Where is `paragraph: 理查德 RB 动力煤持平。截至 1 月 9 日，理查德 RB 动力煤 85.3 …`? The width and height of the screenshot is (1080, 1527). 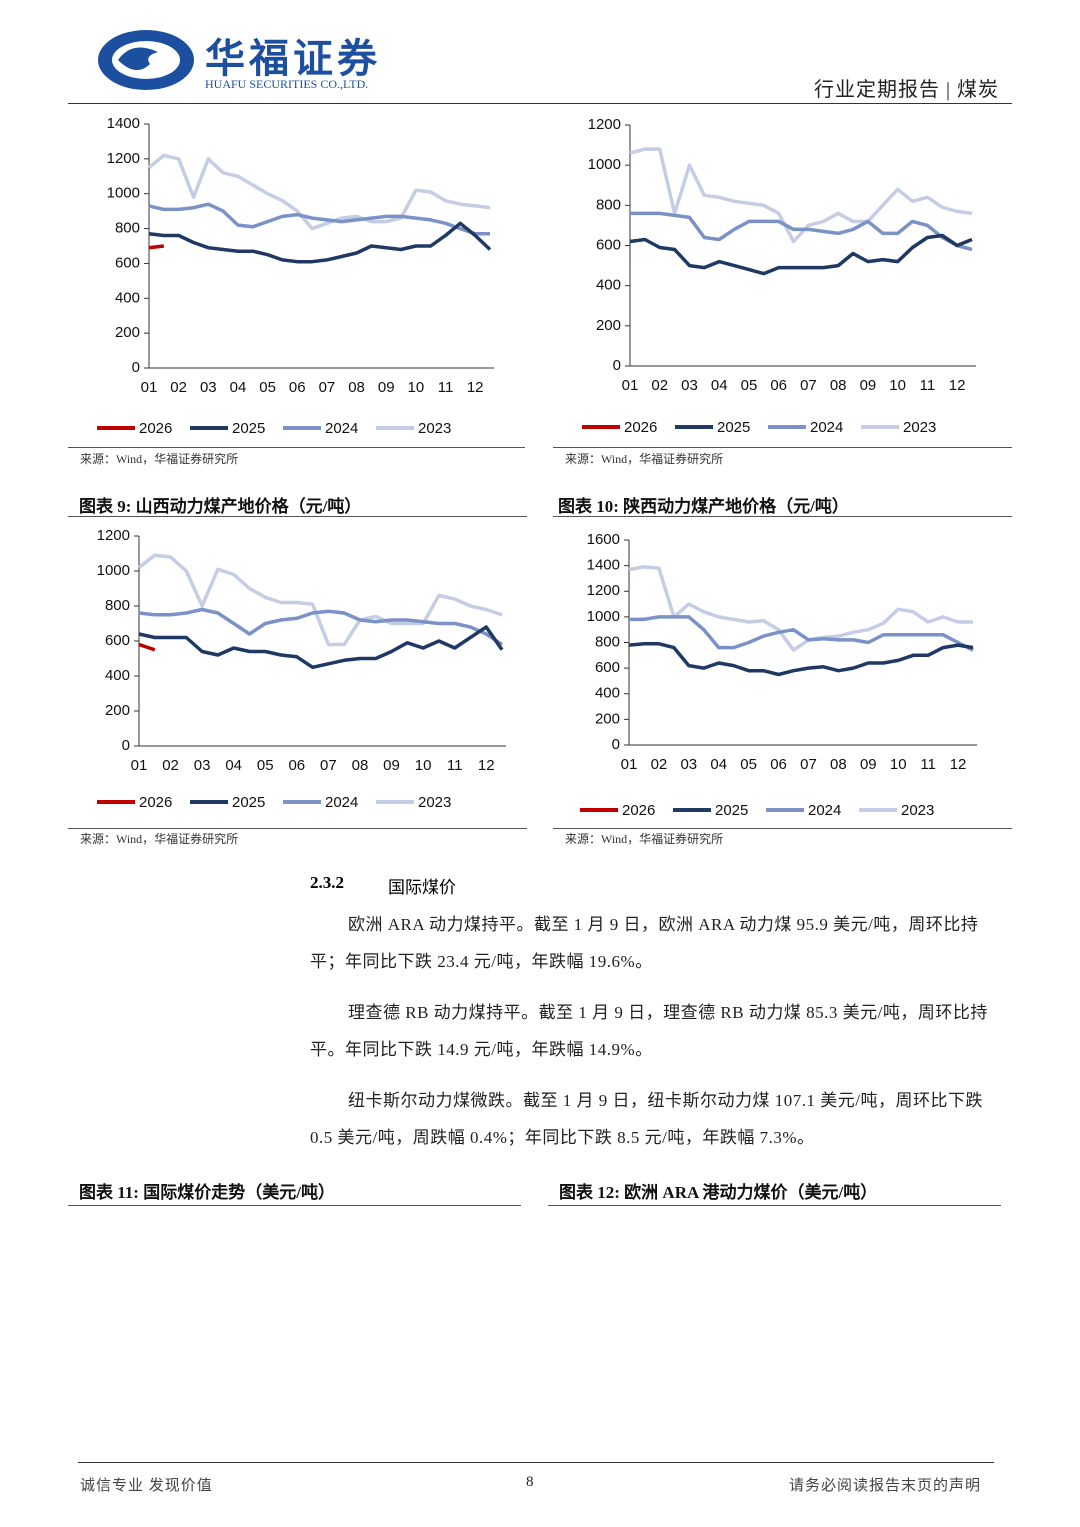 paragraph: 理查德 RB 动力煤持平。截至 1 月 9 日，理查德 RB 动力煤 85.3 … is located at coordinates (649, 1031).